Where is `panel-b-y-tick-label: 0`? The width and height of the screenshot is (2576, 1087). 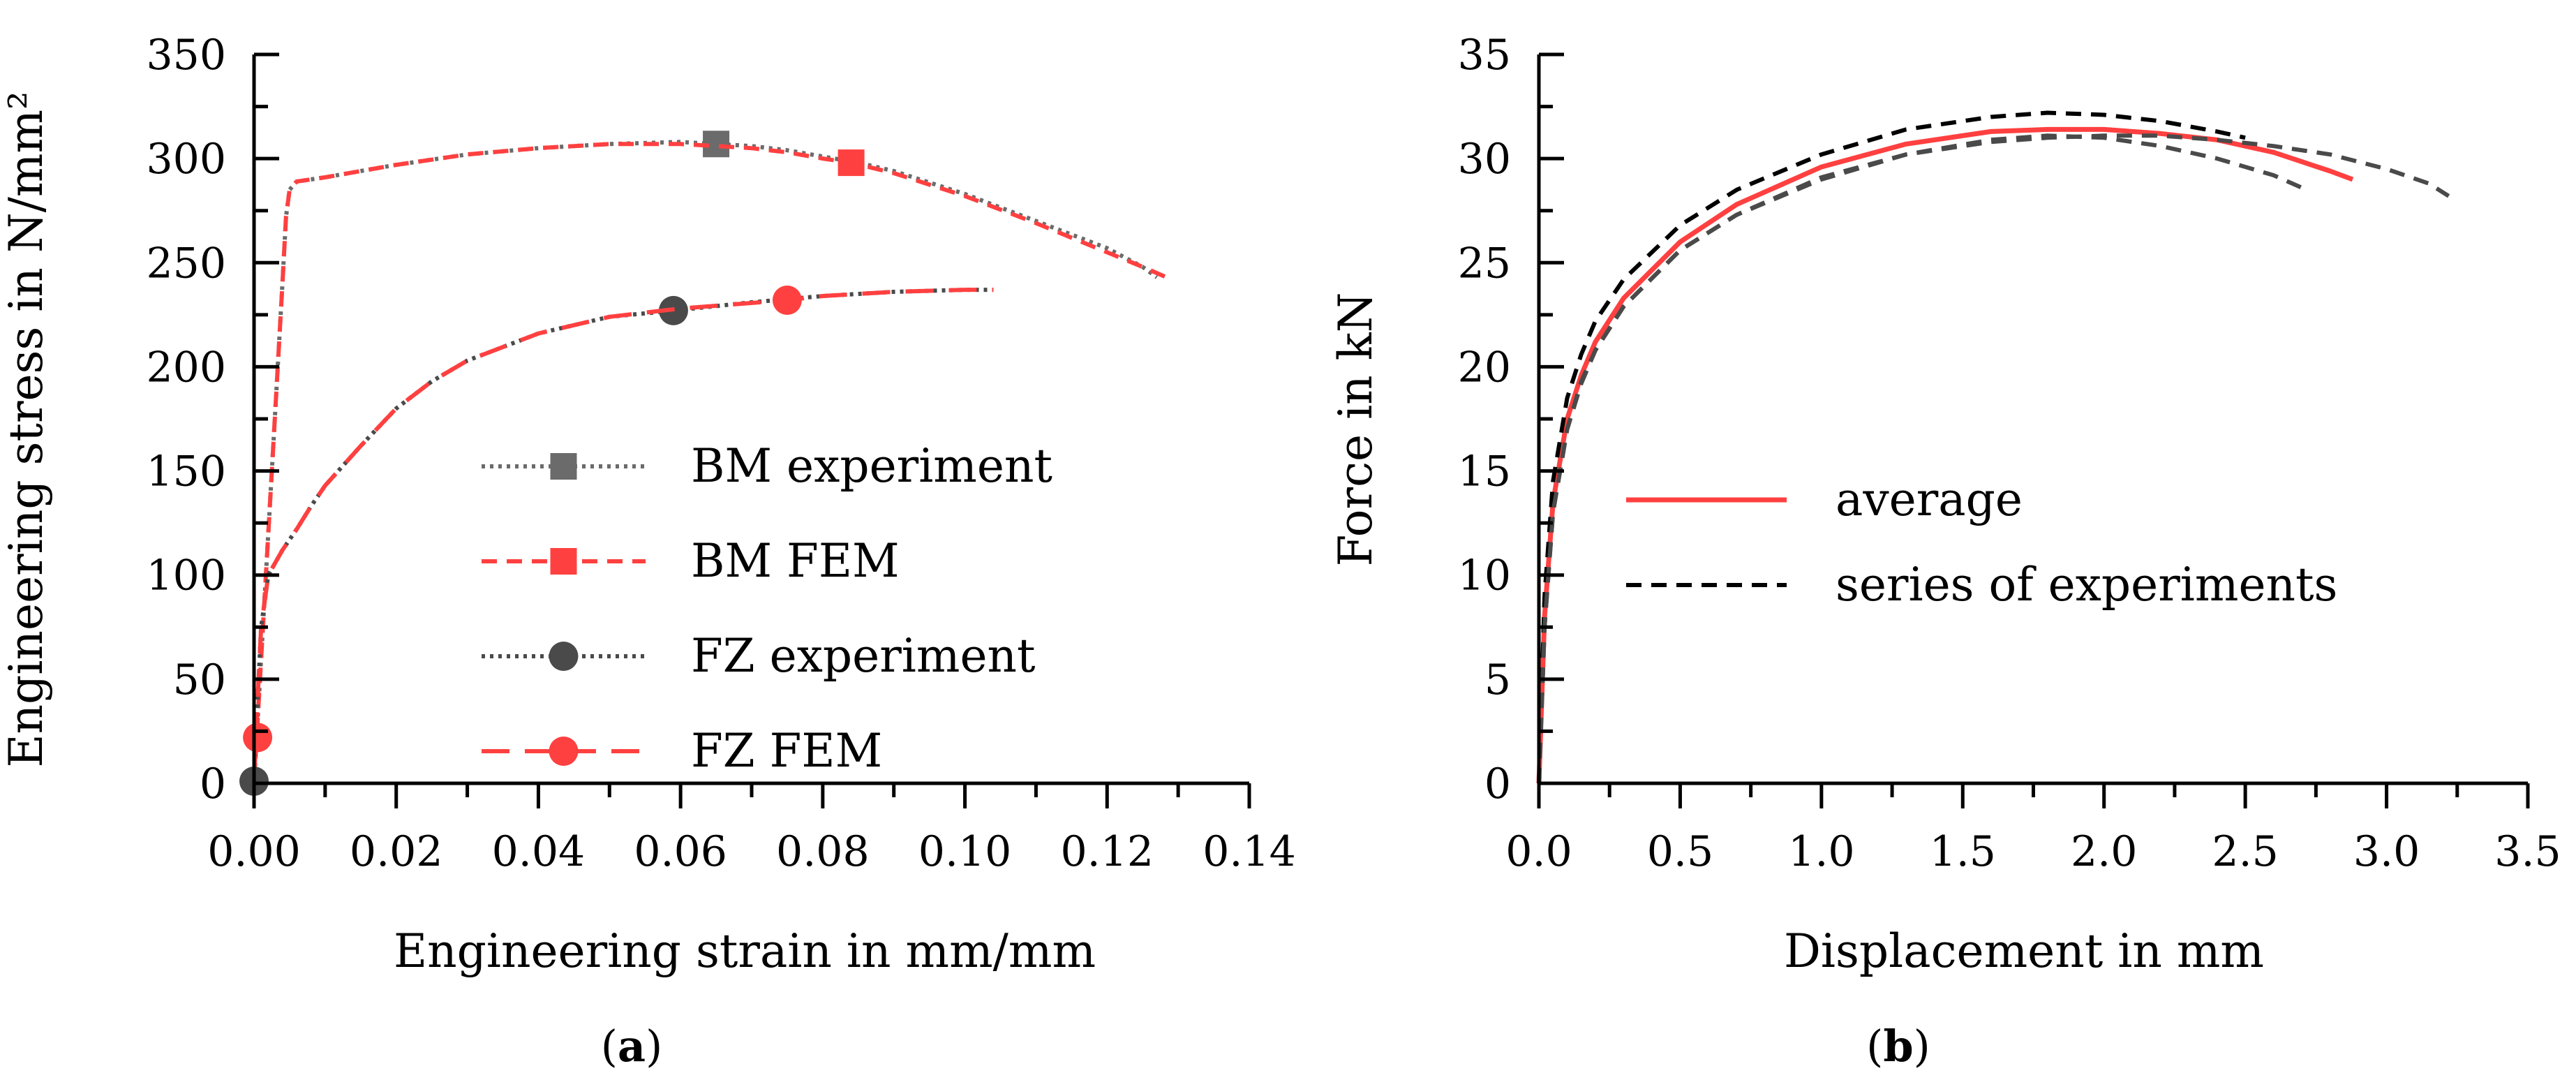 panel-b-y-tick-label: 0 is located at coordinates (1497, 784).